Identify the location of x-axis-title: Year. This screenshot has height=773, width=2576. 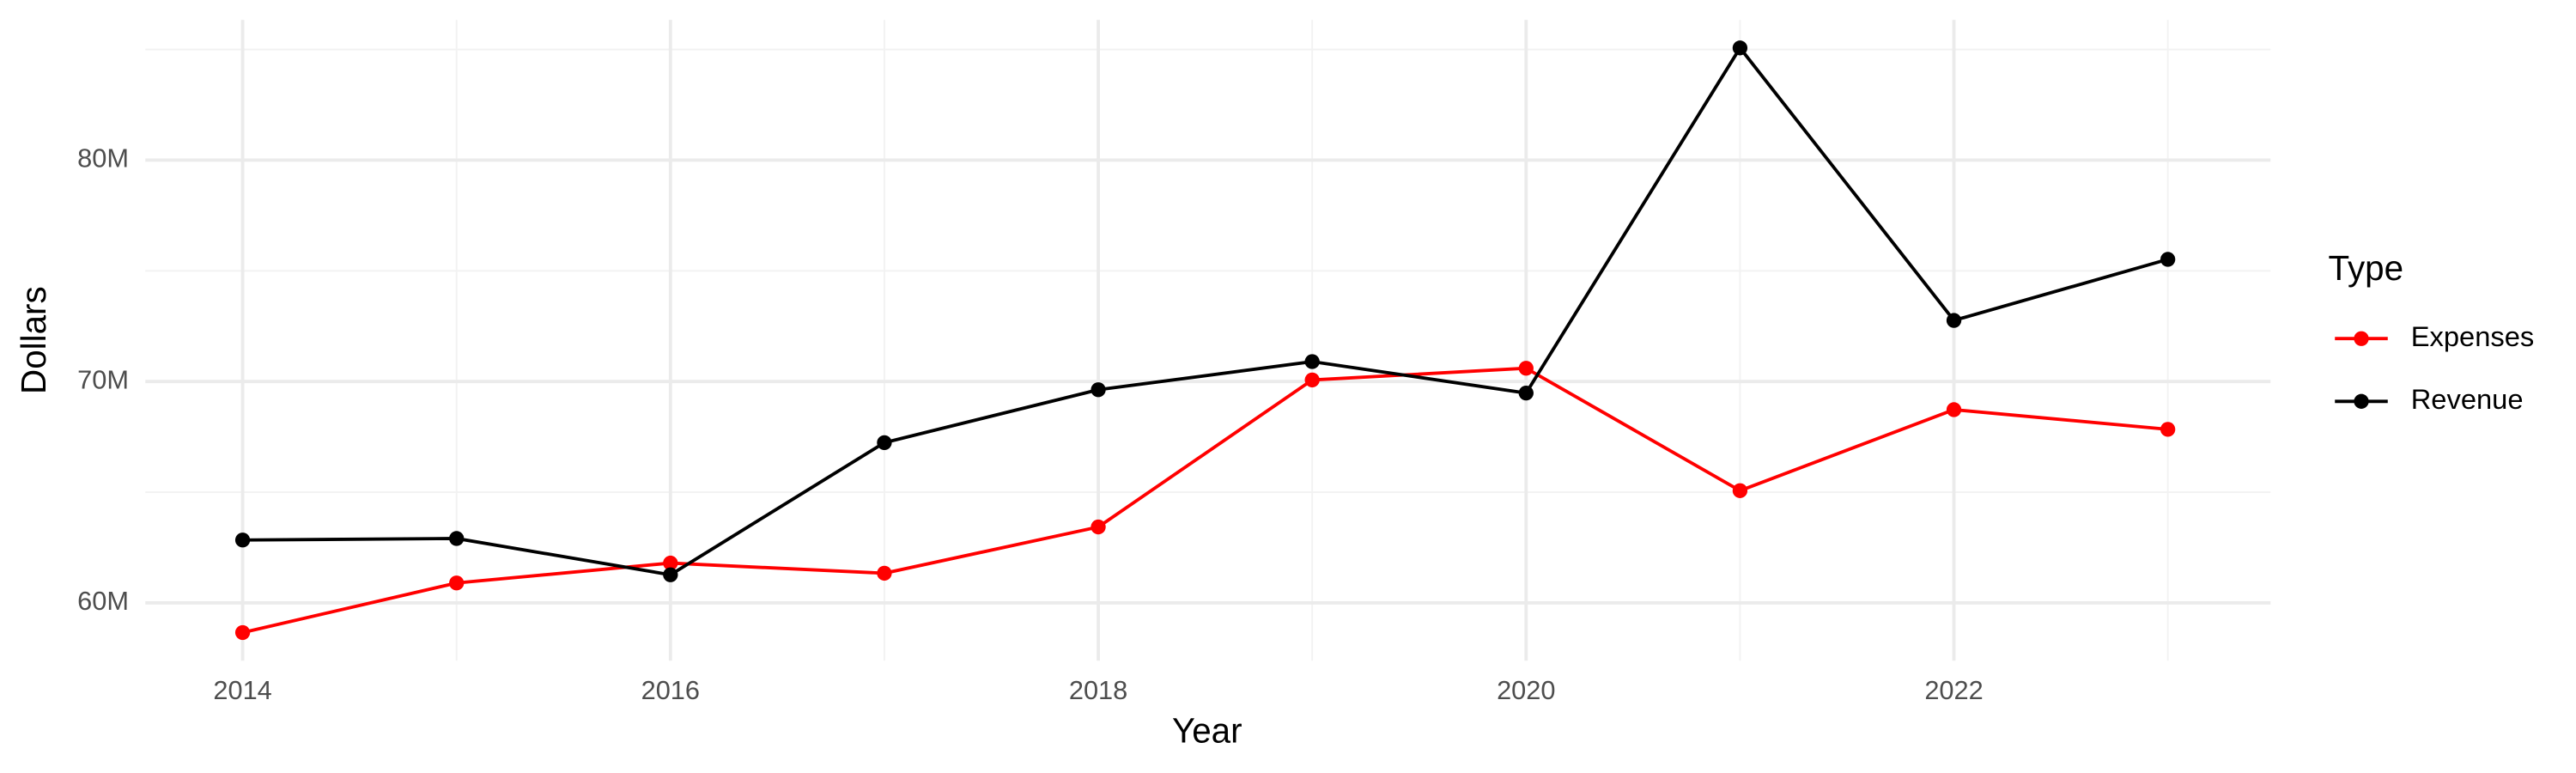
(1207, 731).